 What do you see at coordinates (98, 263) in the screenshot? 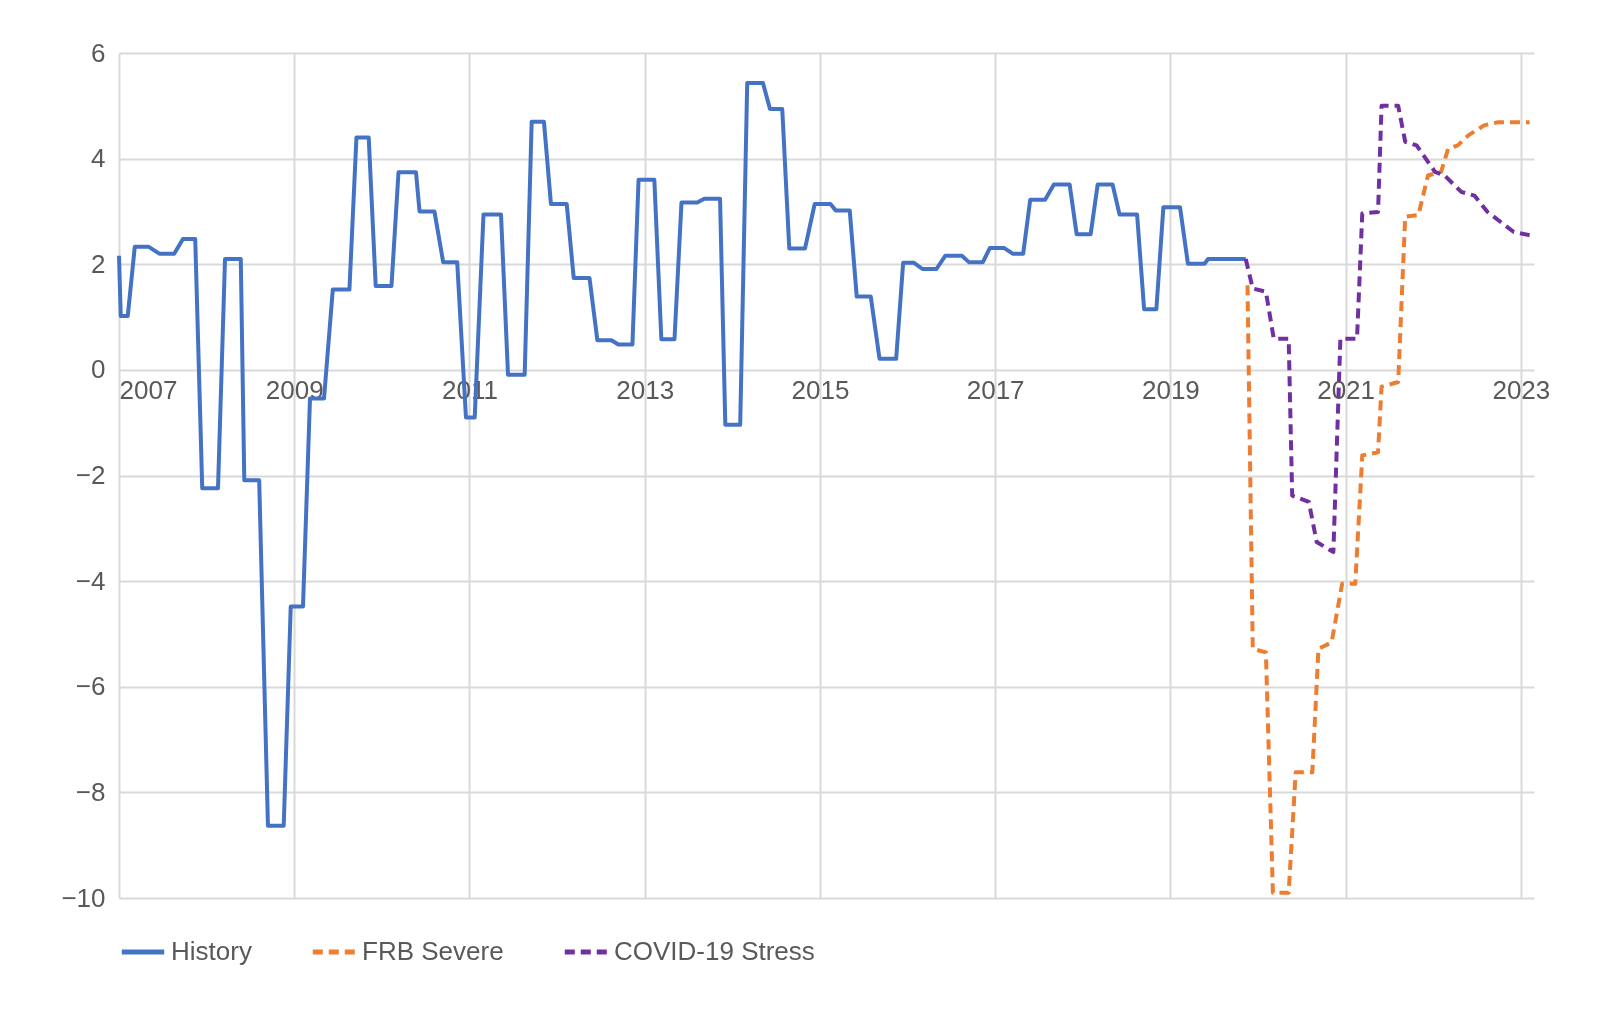
I see `y-tick-label: 2` at bounding box center [98, 263].